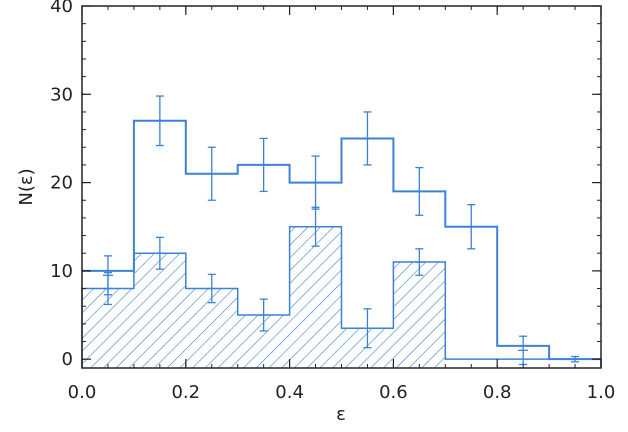 This screenshot has height=432, width=628. Describe the element at coordinates (61, 183) in the screenshot. I see `y-tick-label: 20` at that location.